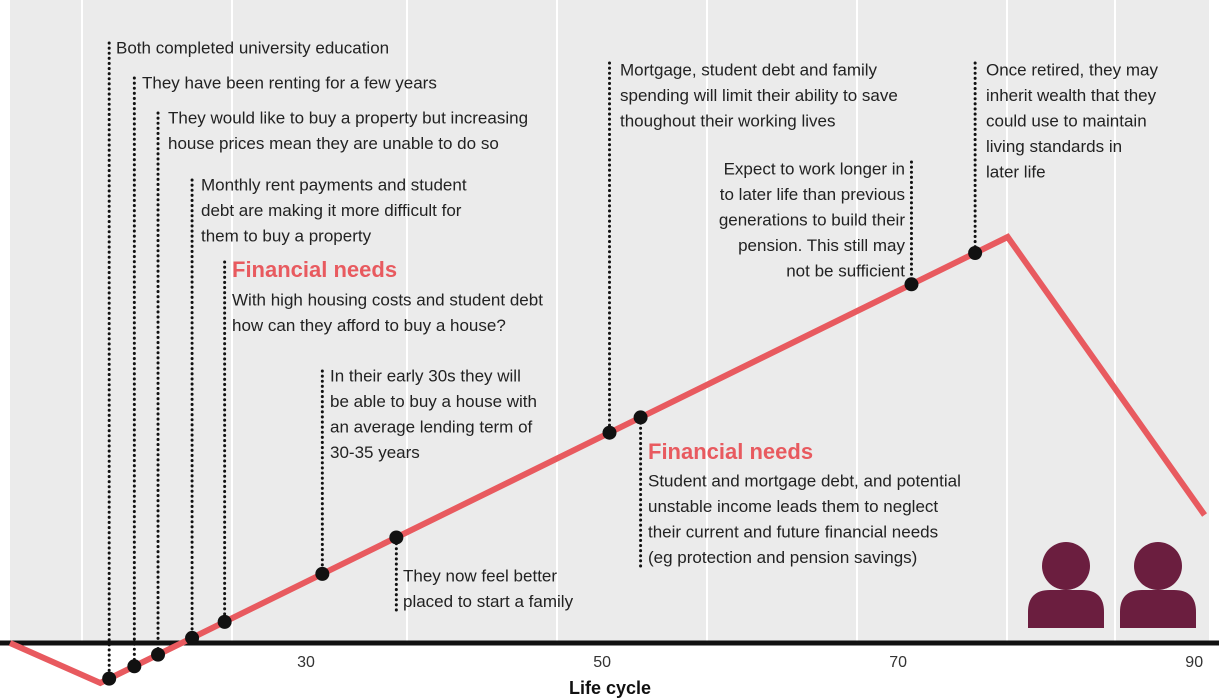 This screenshot has width=1219, height=699. What do you see at coordinates (306, 662) in the screenshot?
I see `x-tick-label: 30` at bounding box center [306, 662].